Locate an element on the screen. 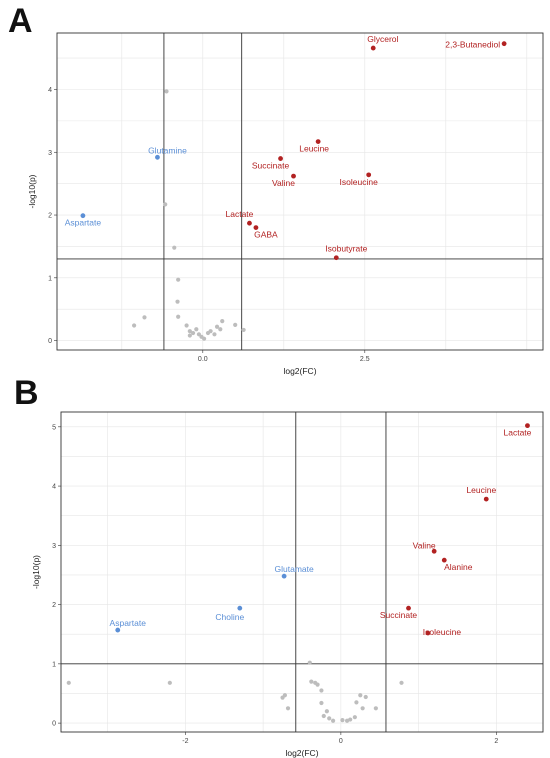  chart-a-label-glycerol: Glycerol is located at coordinates (382, 39).